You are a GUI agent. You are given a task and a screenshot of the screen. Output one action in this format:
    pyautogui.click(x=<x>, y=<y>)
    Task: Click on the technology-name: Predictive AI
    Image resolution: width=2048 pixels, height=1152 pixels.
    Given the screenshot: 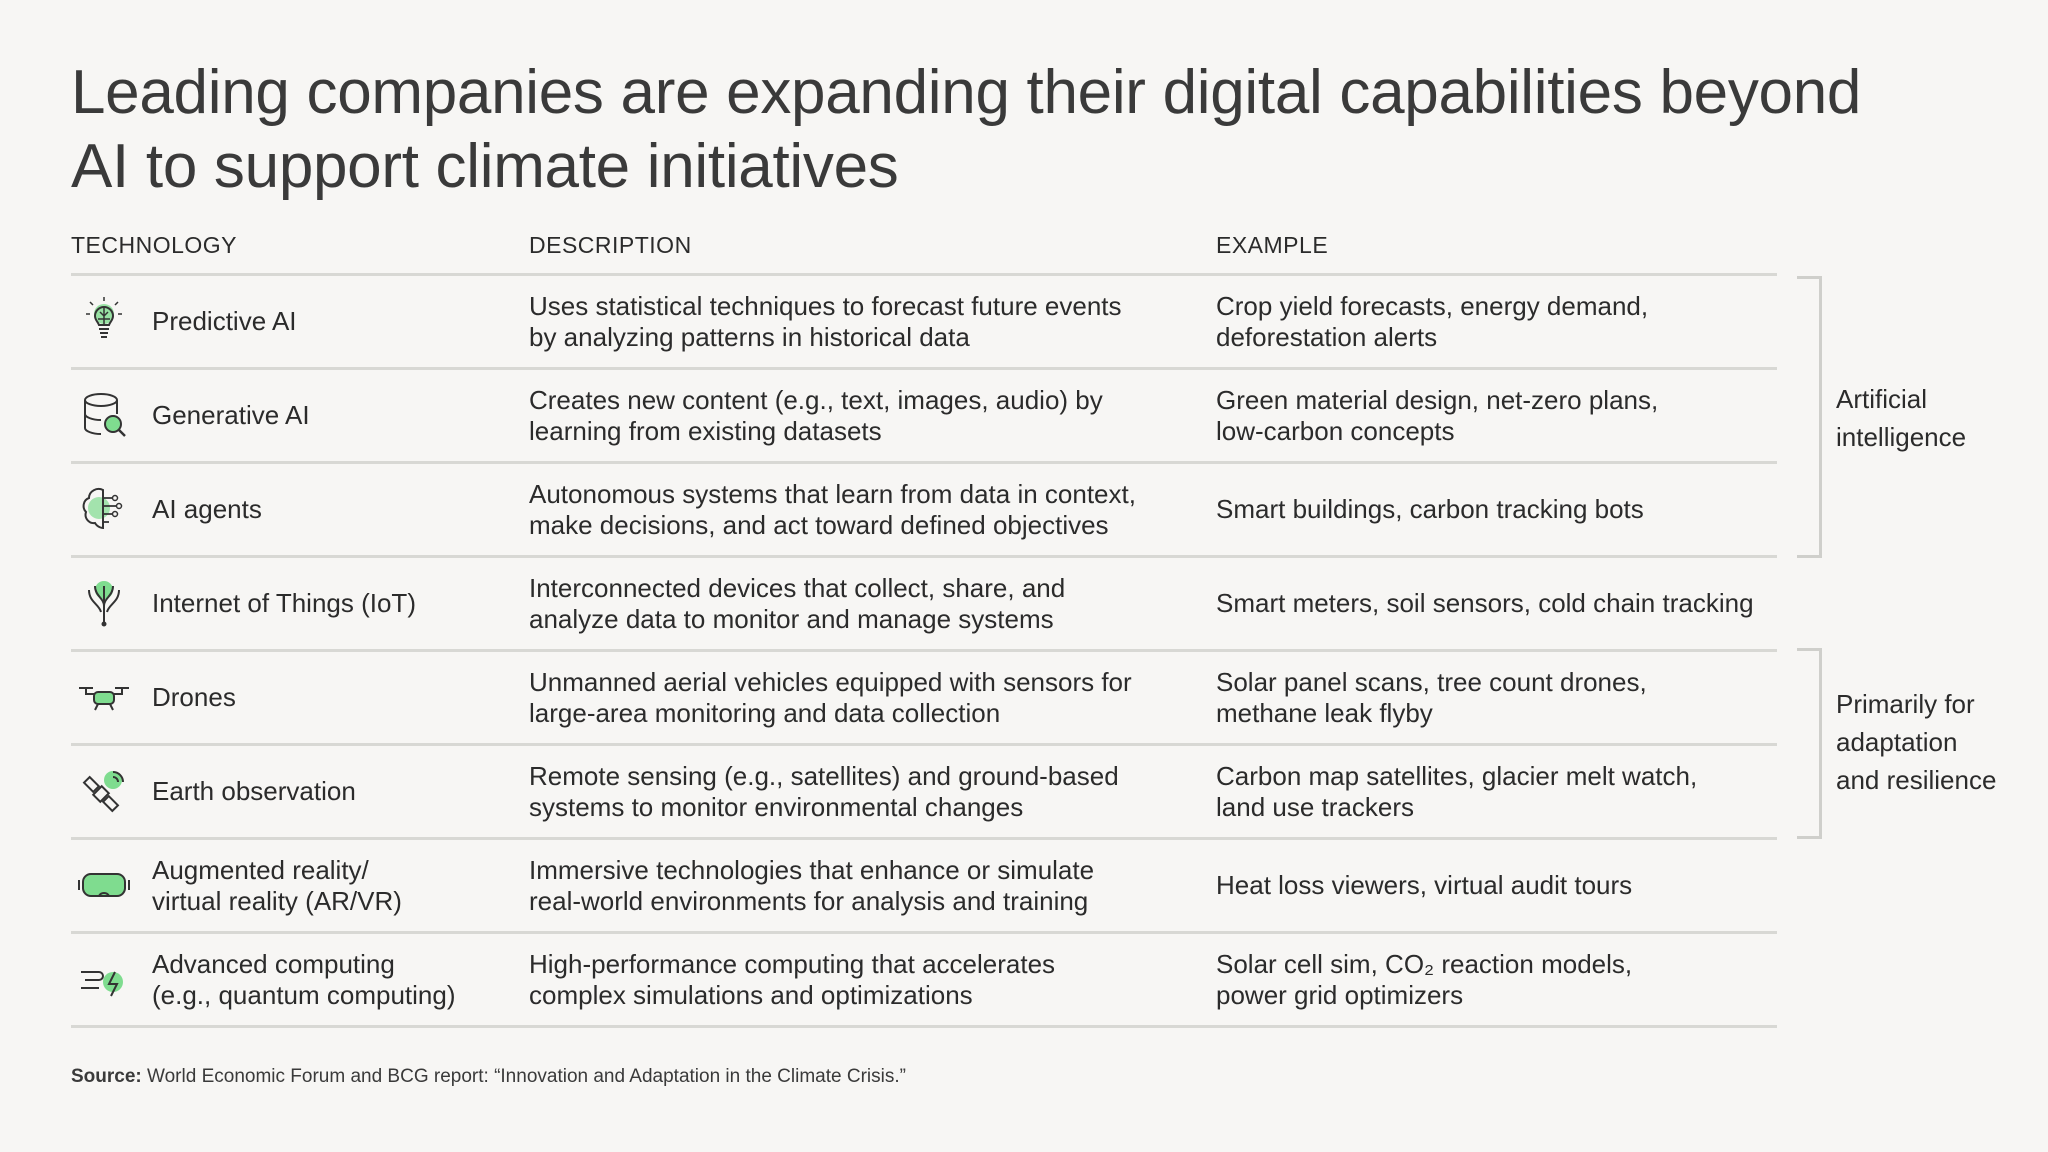 What is the action you would take?
    pyautogui.click(x=224, y=321)
    